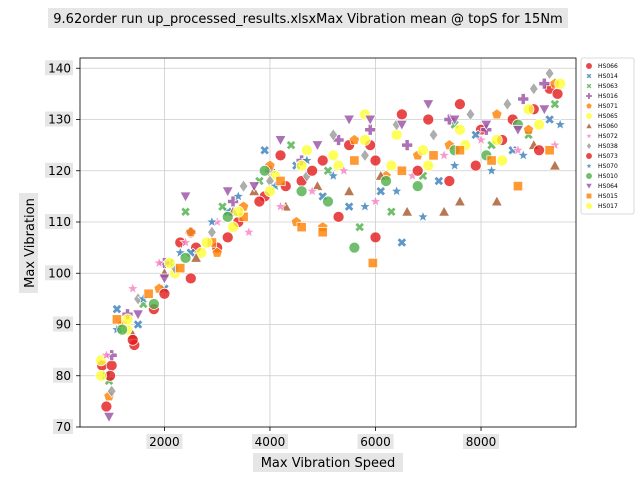 The height and width of the screenshot is (480, 640). I want to click on legend-label: HS015, so click(608, 196).